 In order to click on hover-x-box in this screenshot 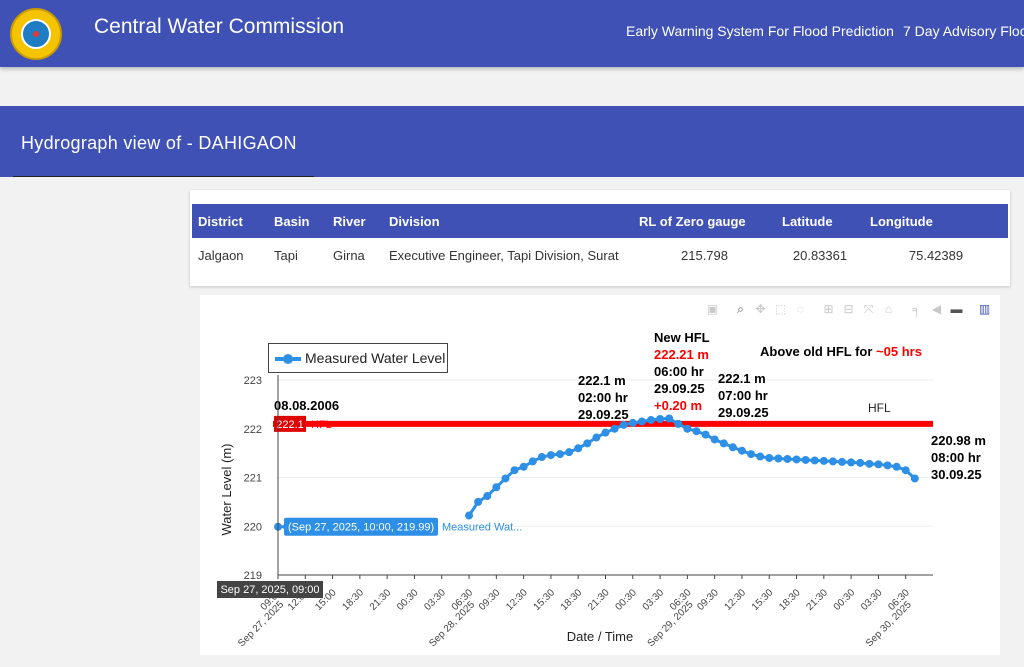, I will do `click(270, 589)`.